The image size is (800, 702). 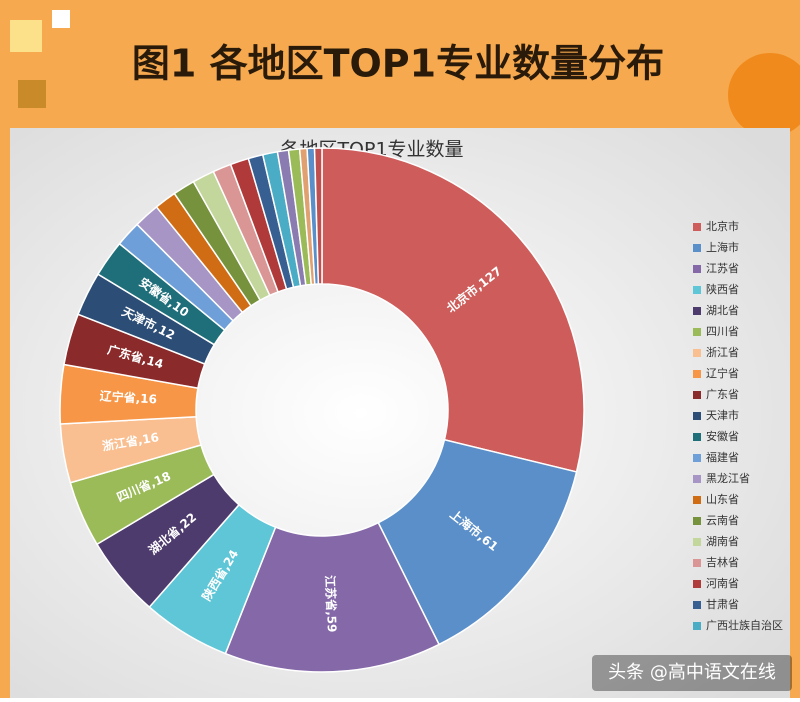 What do you see at coordinates (722, 541) in the screenshot?
I see `legend-label: 湖南省` at bounding box center [722, 541].